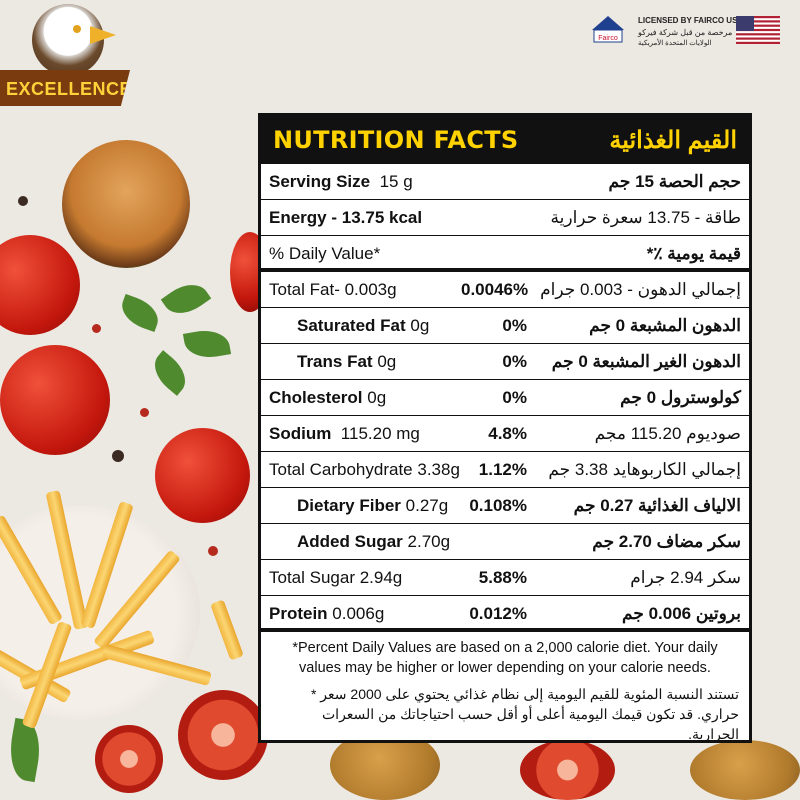 The height and width of the screenshot is (800, 800). I want to click on burger-image, so click(126, 204).